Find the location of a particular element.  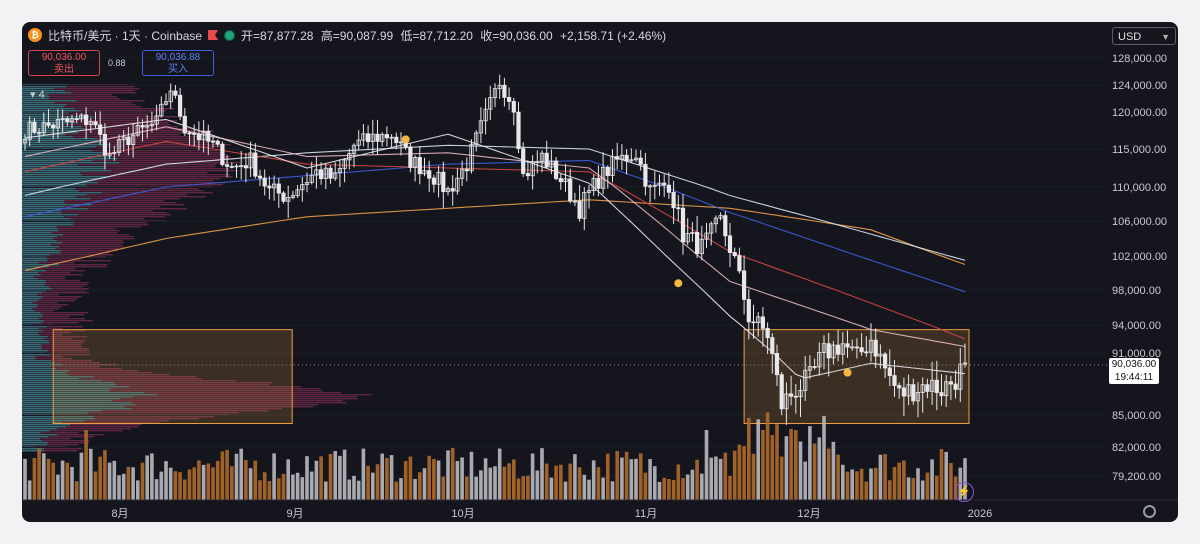

lightning-icon: ⚡ is located at coordinates (964, 492).